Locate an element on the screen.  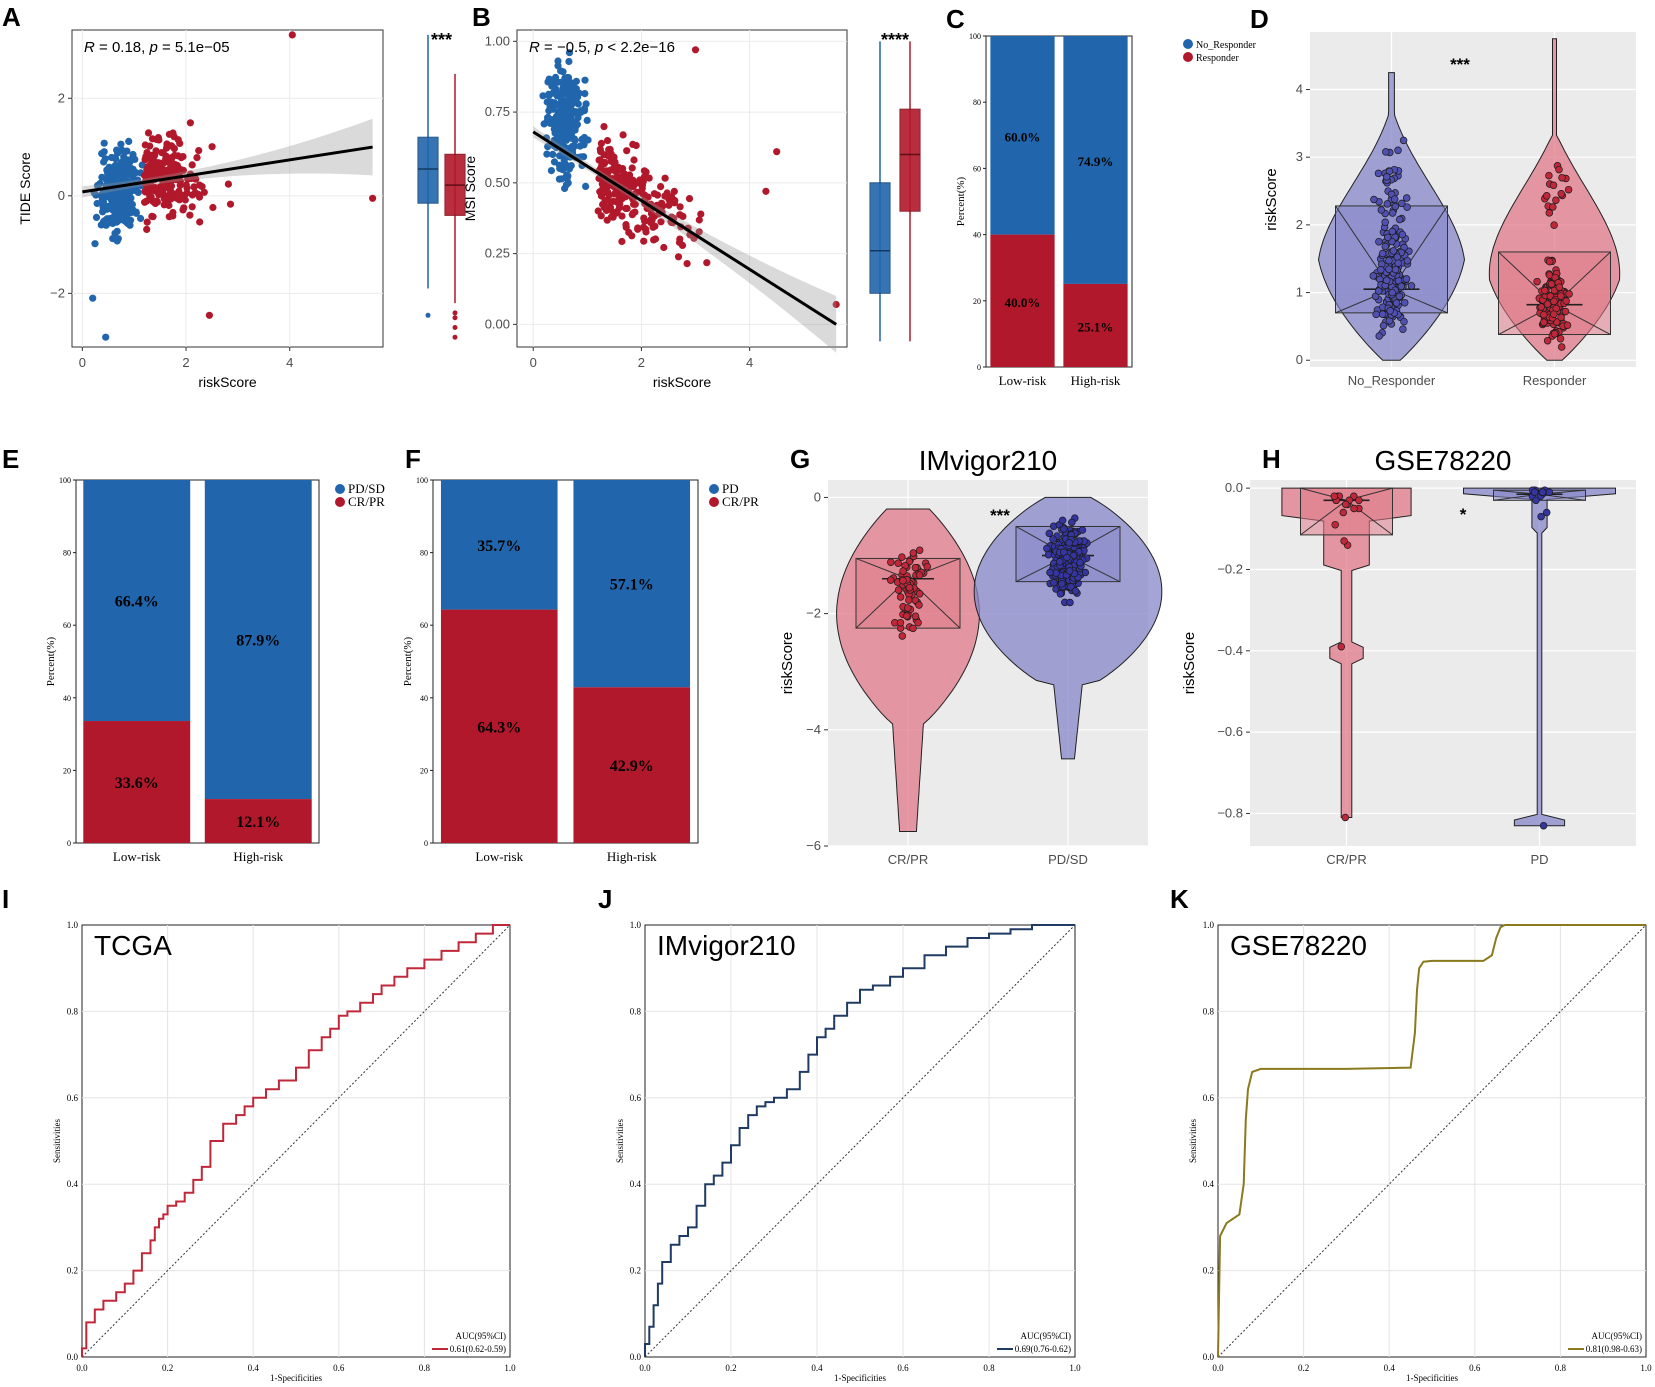
y-axis-title: Percent(%) is located at coordinates (961, 201).